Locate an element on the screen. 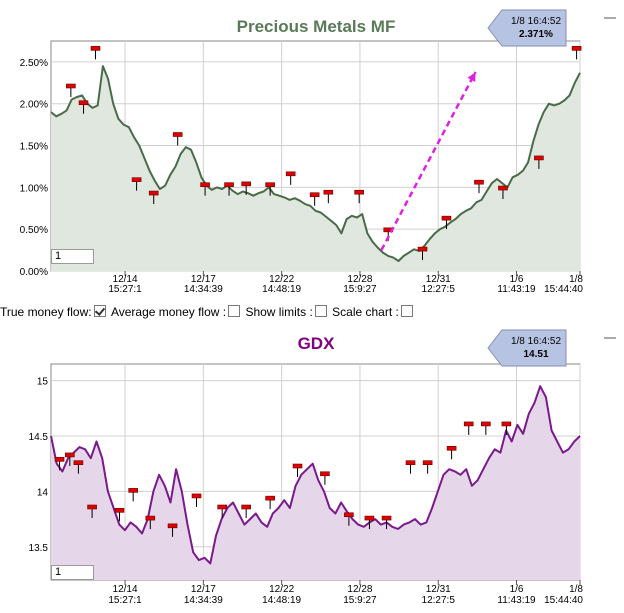 This screenshot has height=613, width=624. callout-value: 2.371% is located at coordinates (536, 34).